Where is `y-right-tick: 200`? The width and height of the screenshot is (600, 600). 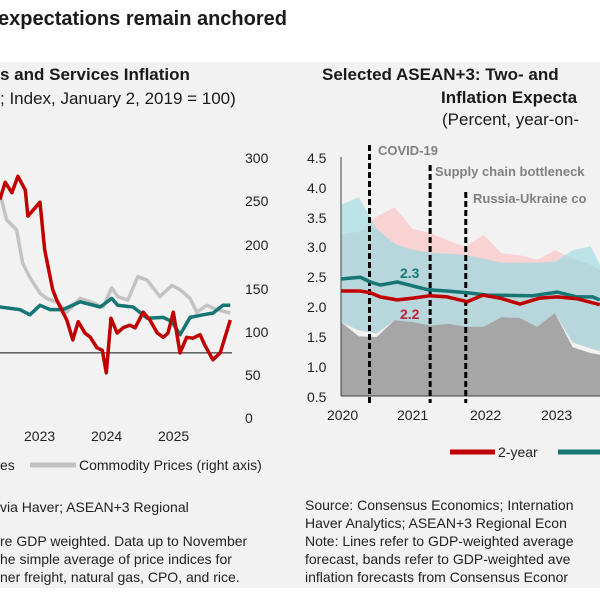
y-right-tick: 200 is located at coordinates (257, 245).